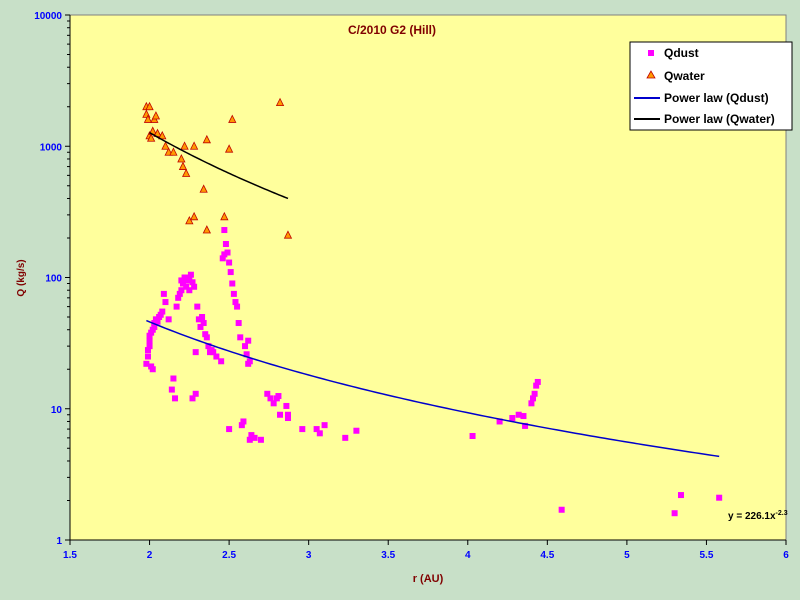  Describe the element at coordinates (392, 30) in the screenshot. I see `chart-title: C/2010 G2 (Hill)` at that location.